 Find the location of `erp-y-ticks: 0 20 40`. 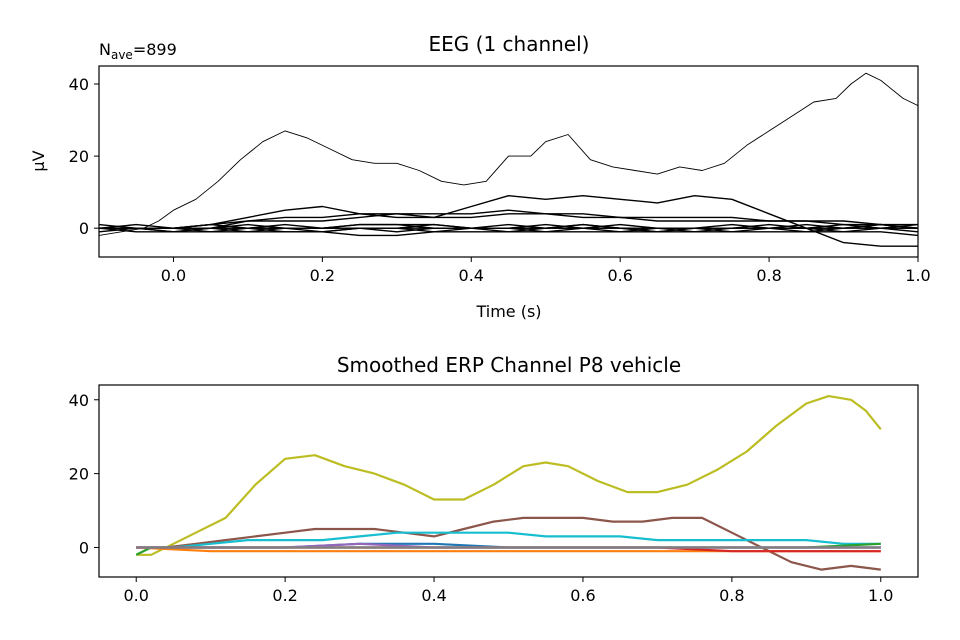

erp-y-ticks: 0 20 40 is located at coordinates (84, 474).